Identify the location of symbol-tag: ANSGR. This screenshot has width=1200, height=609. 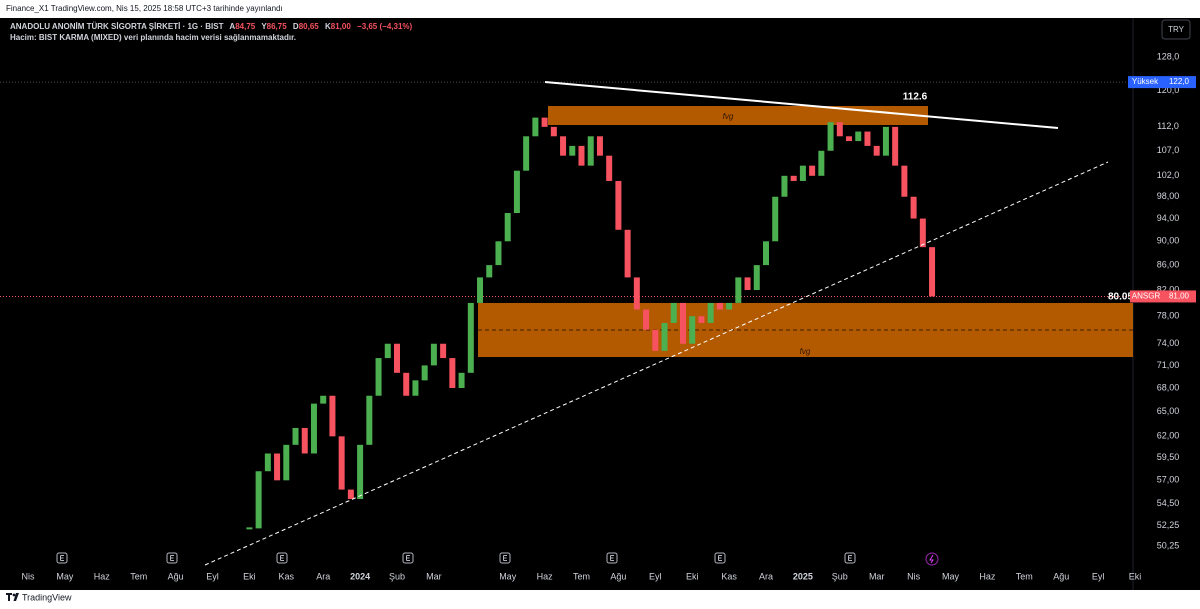
(1146, 296).